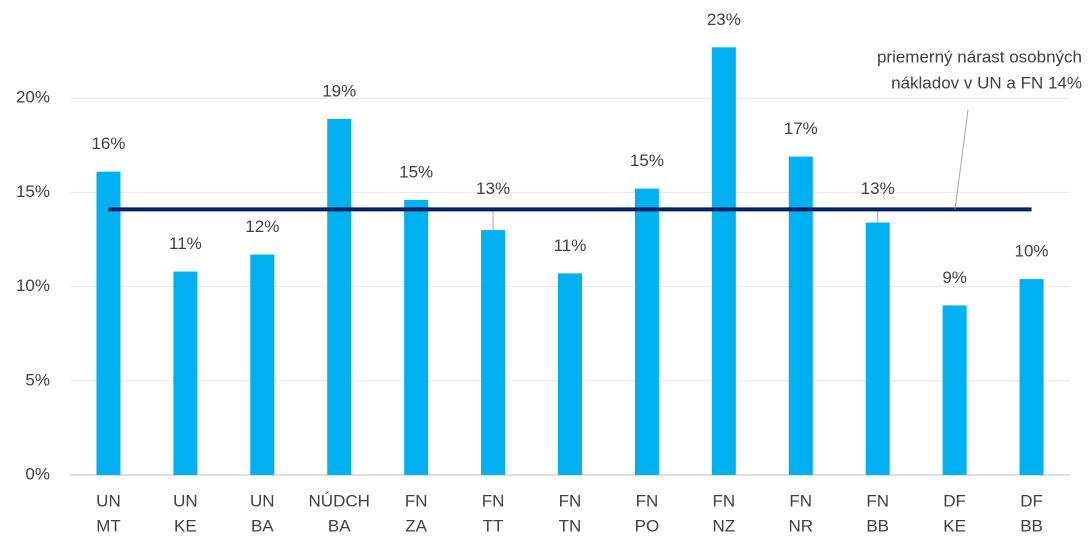 The width and height of the screenshot is (1090, 541). What do you see at coordinates (724, 19) in the screenshot?
I see `value-label: 23%` at bounding box center [724, 19].